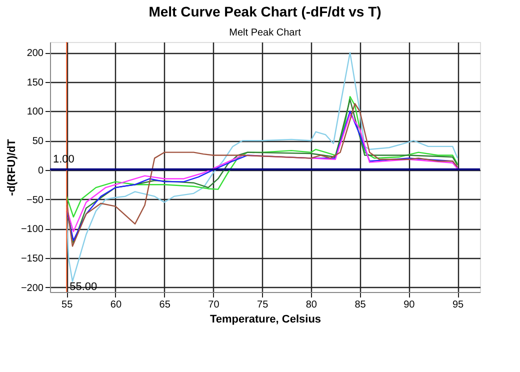 The height and width of the screenshot is (372, 520). What do you see at coordinates (41, 170) in the screenshot?
I see `y-tick-label: 0` at bounding box center [41, 170].